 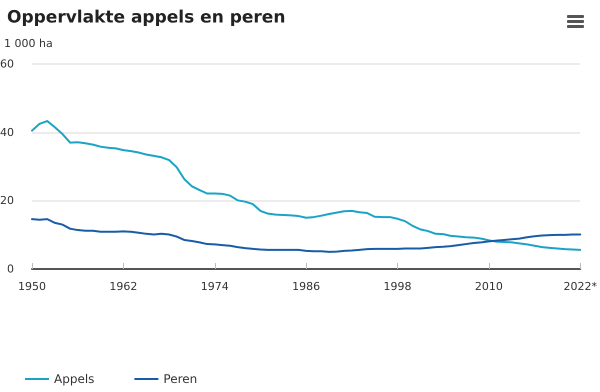 I want to click on y-tick-label: 60, so click(x=7, y=64).